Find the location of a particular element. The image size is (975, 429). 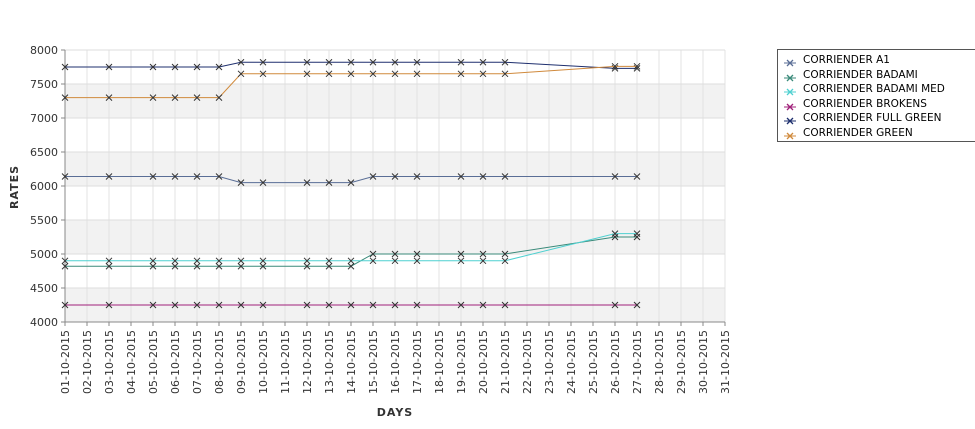

legend-item: CORRIENDER BROKENS is located at coordinates (855, 104).